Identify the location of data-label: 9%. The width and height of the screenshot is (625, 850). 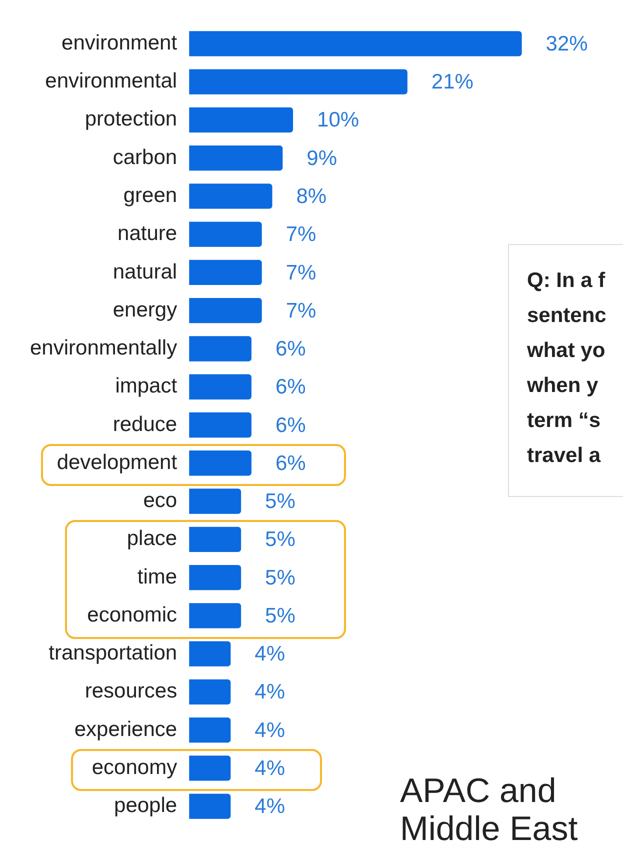
(322, 158).